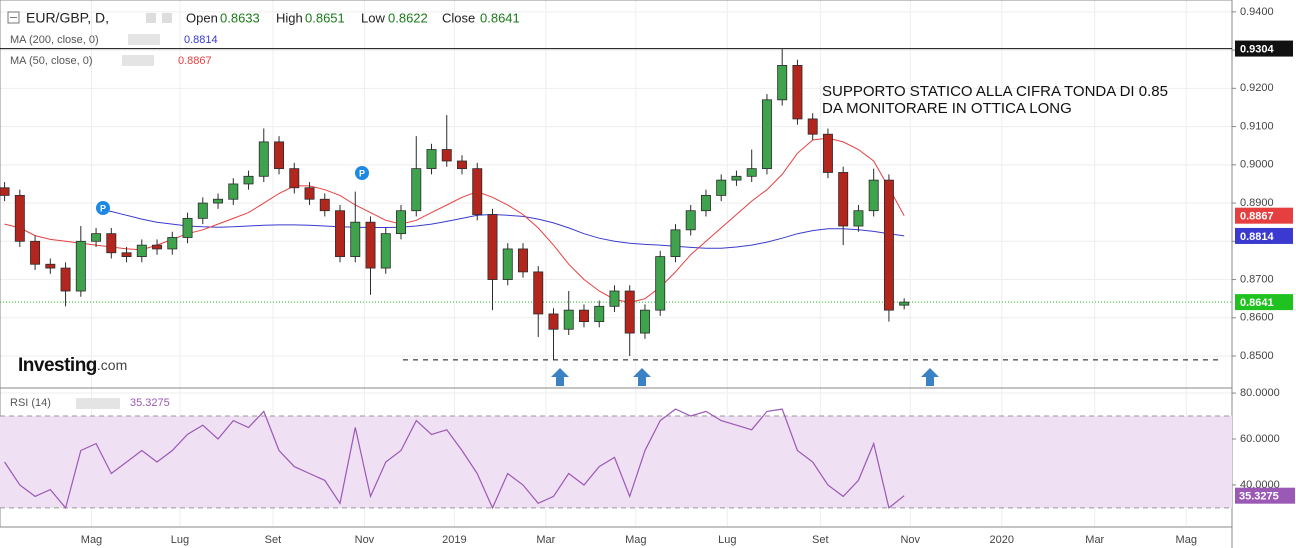 This screenshot has height=548, width=1296. I want to click on y-tick-label: 60.0000, so click(1260, 439).